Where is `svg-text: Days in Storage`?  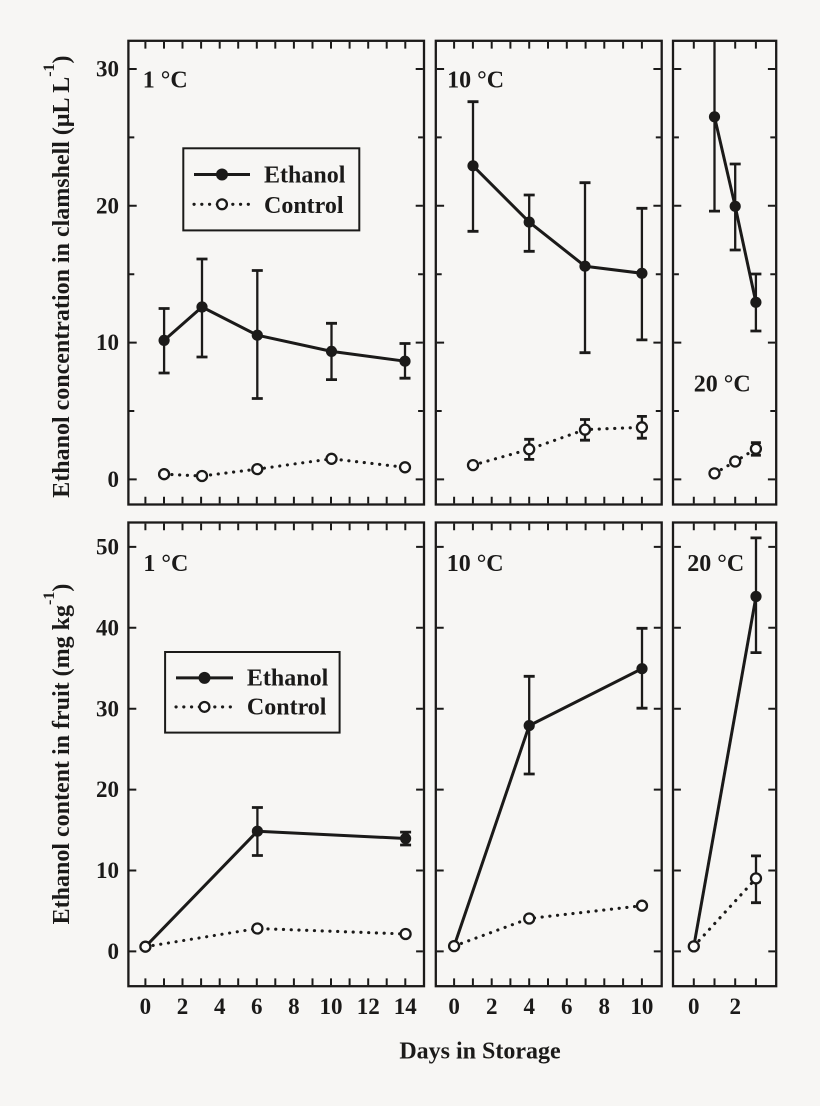 svg-text: Days in Storage is located at coordinates (480, 1052).